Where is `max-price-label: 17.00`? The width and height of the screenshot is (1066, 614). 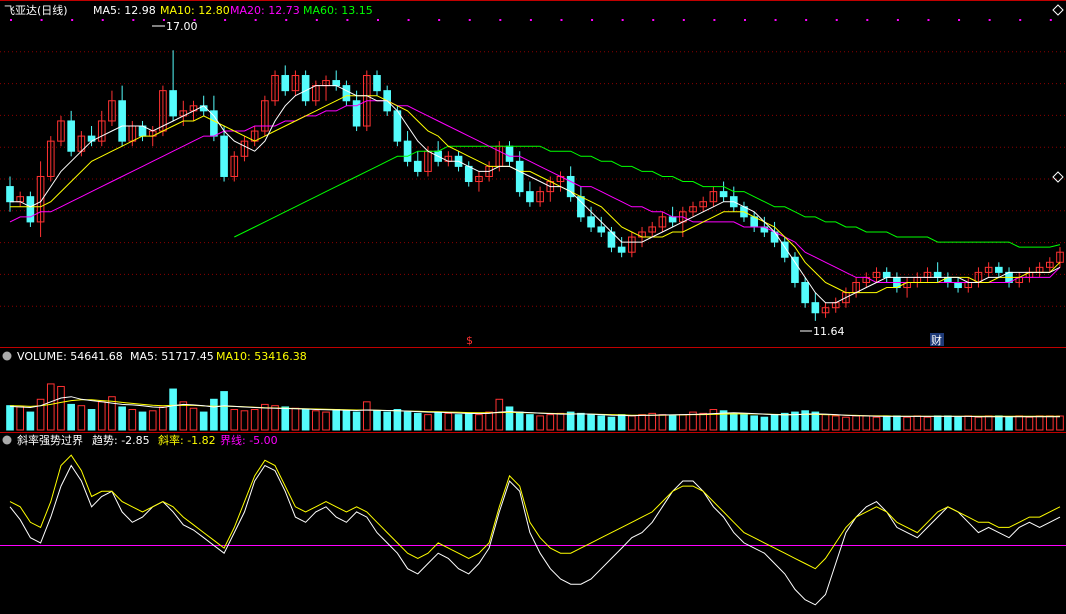 max-price-label: 17.00 is located at coordinates (182, 26).